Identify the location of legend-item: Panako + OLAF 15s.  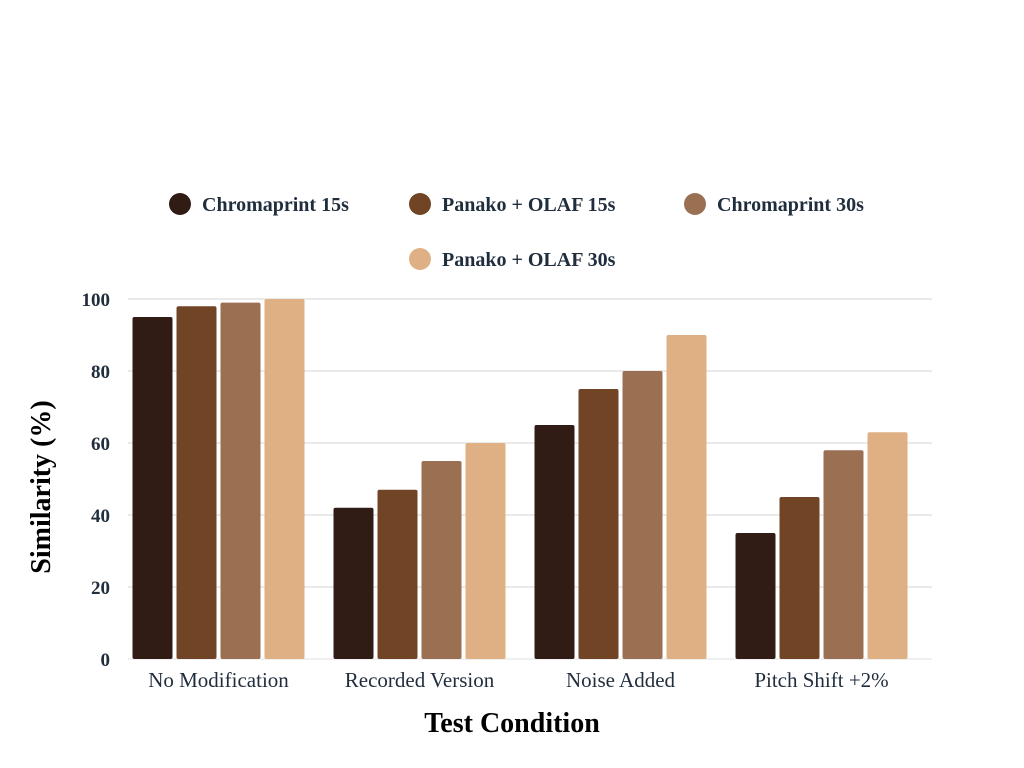
(512, 204).